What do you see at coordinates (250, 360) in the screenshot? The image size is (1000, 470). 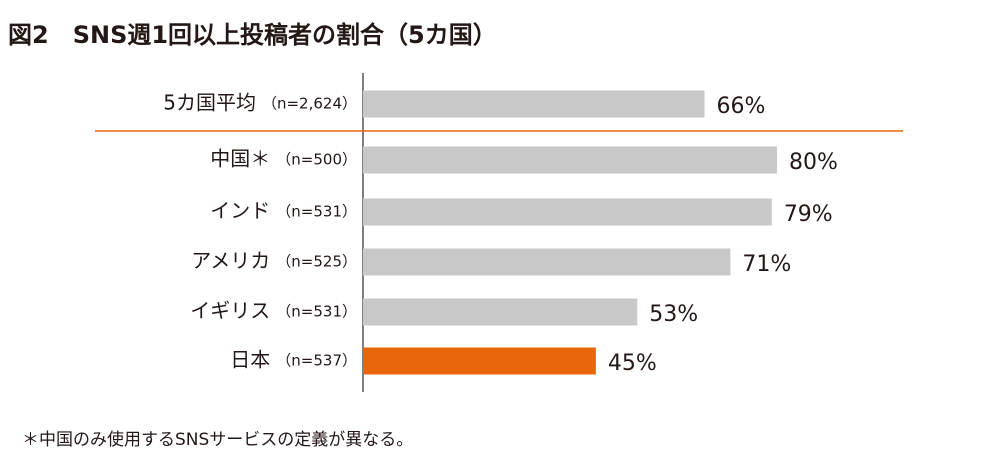 I see `category-label: 日本` at bounding box center [250, 360].